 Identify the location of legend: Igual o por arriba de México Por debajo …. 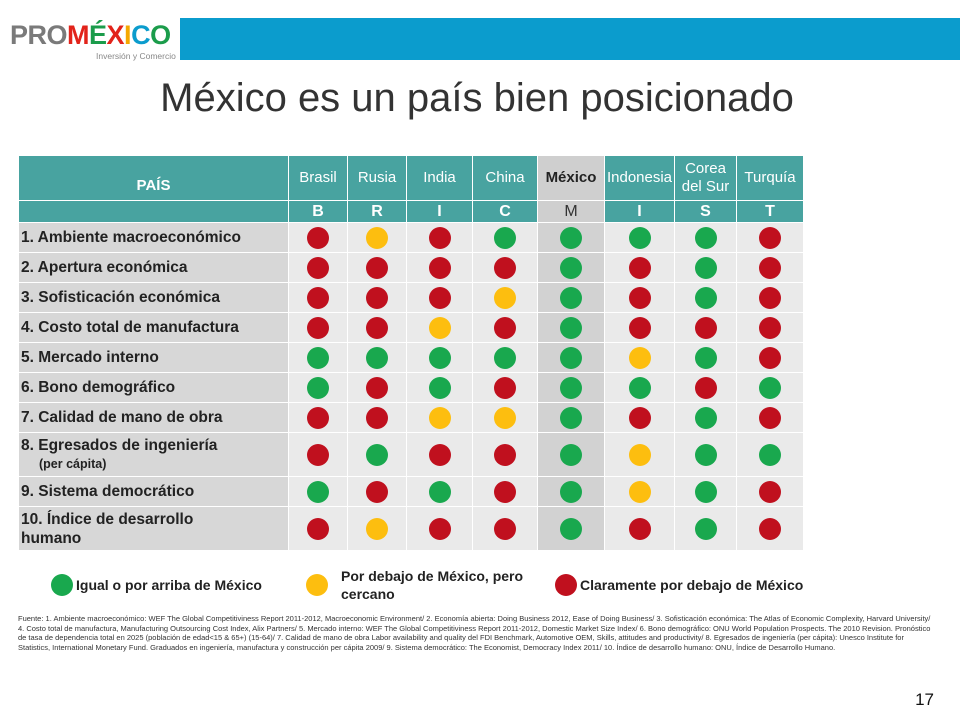
(480, 584).